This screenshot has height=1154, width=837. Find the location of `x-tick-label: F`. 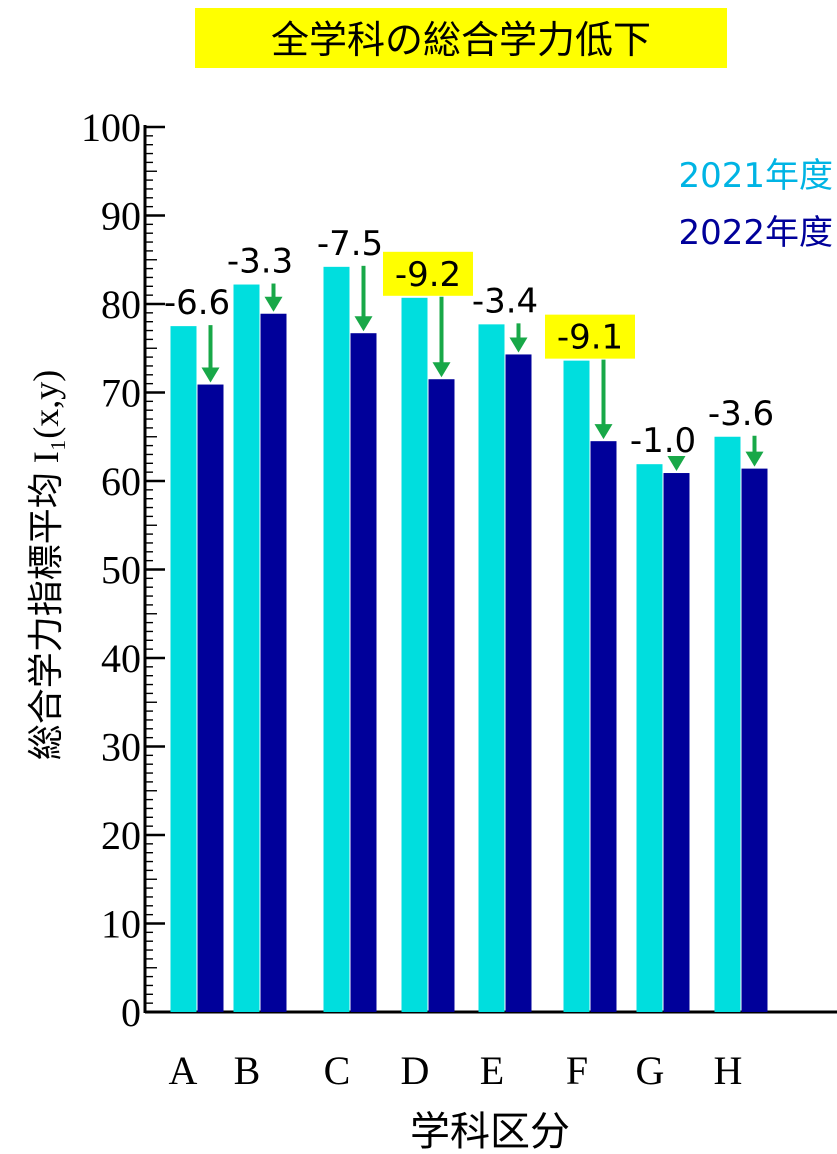

x-tick-label: F is located at coordinates (577, 1070).